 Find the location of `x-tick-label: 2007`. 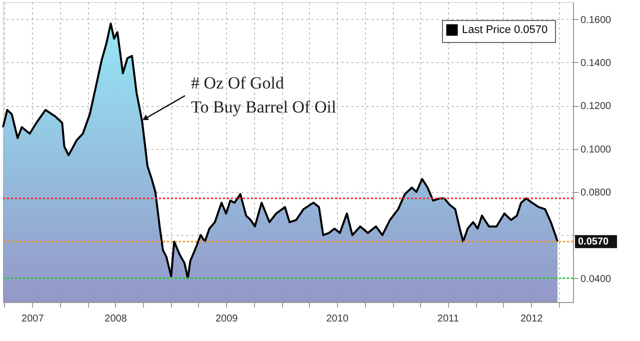

x-tick-label: 2007 is located at coordinates (33, 319).